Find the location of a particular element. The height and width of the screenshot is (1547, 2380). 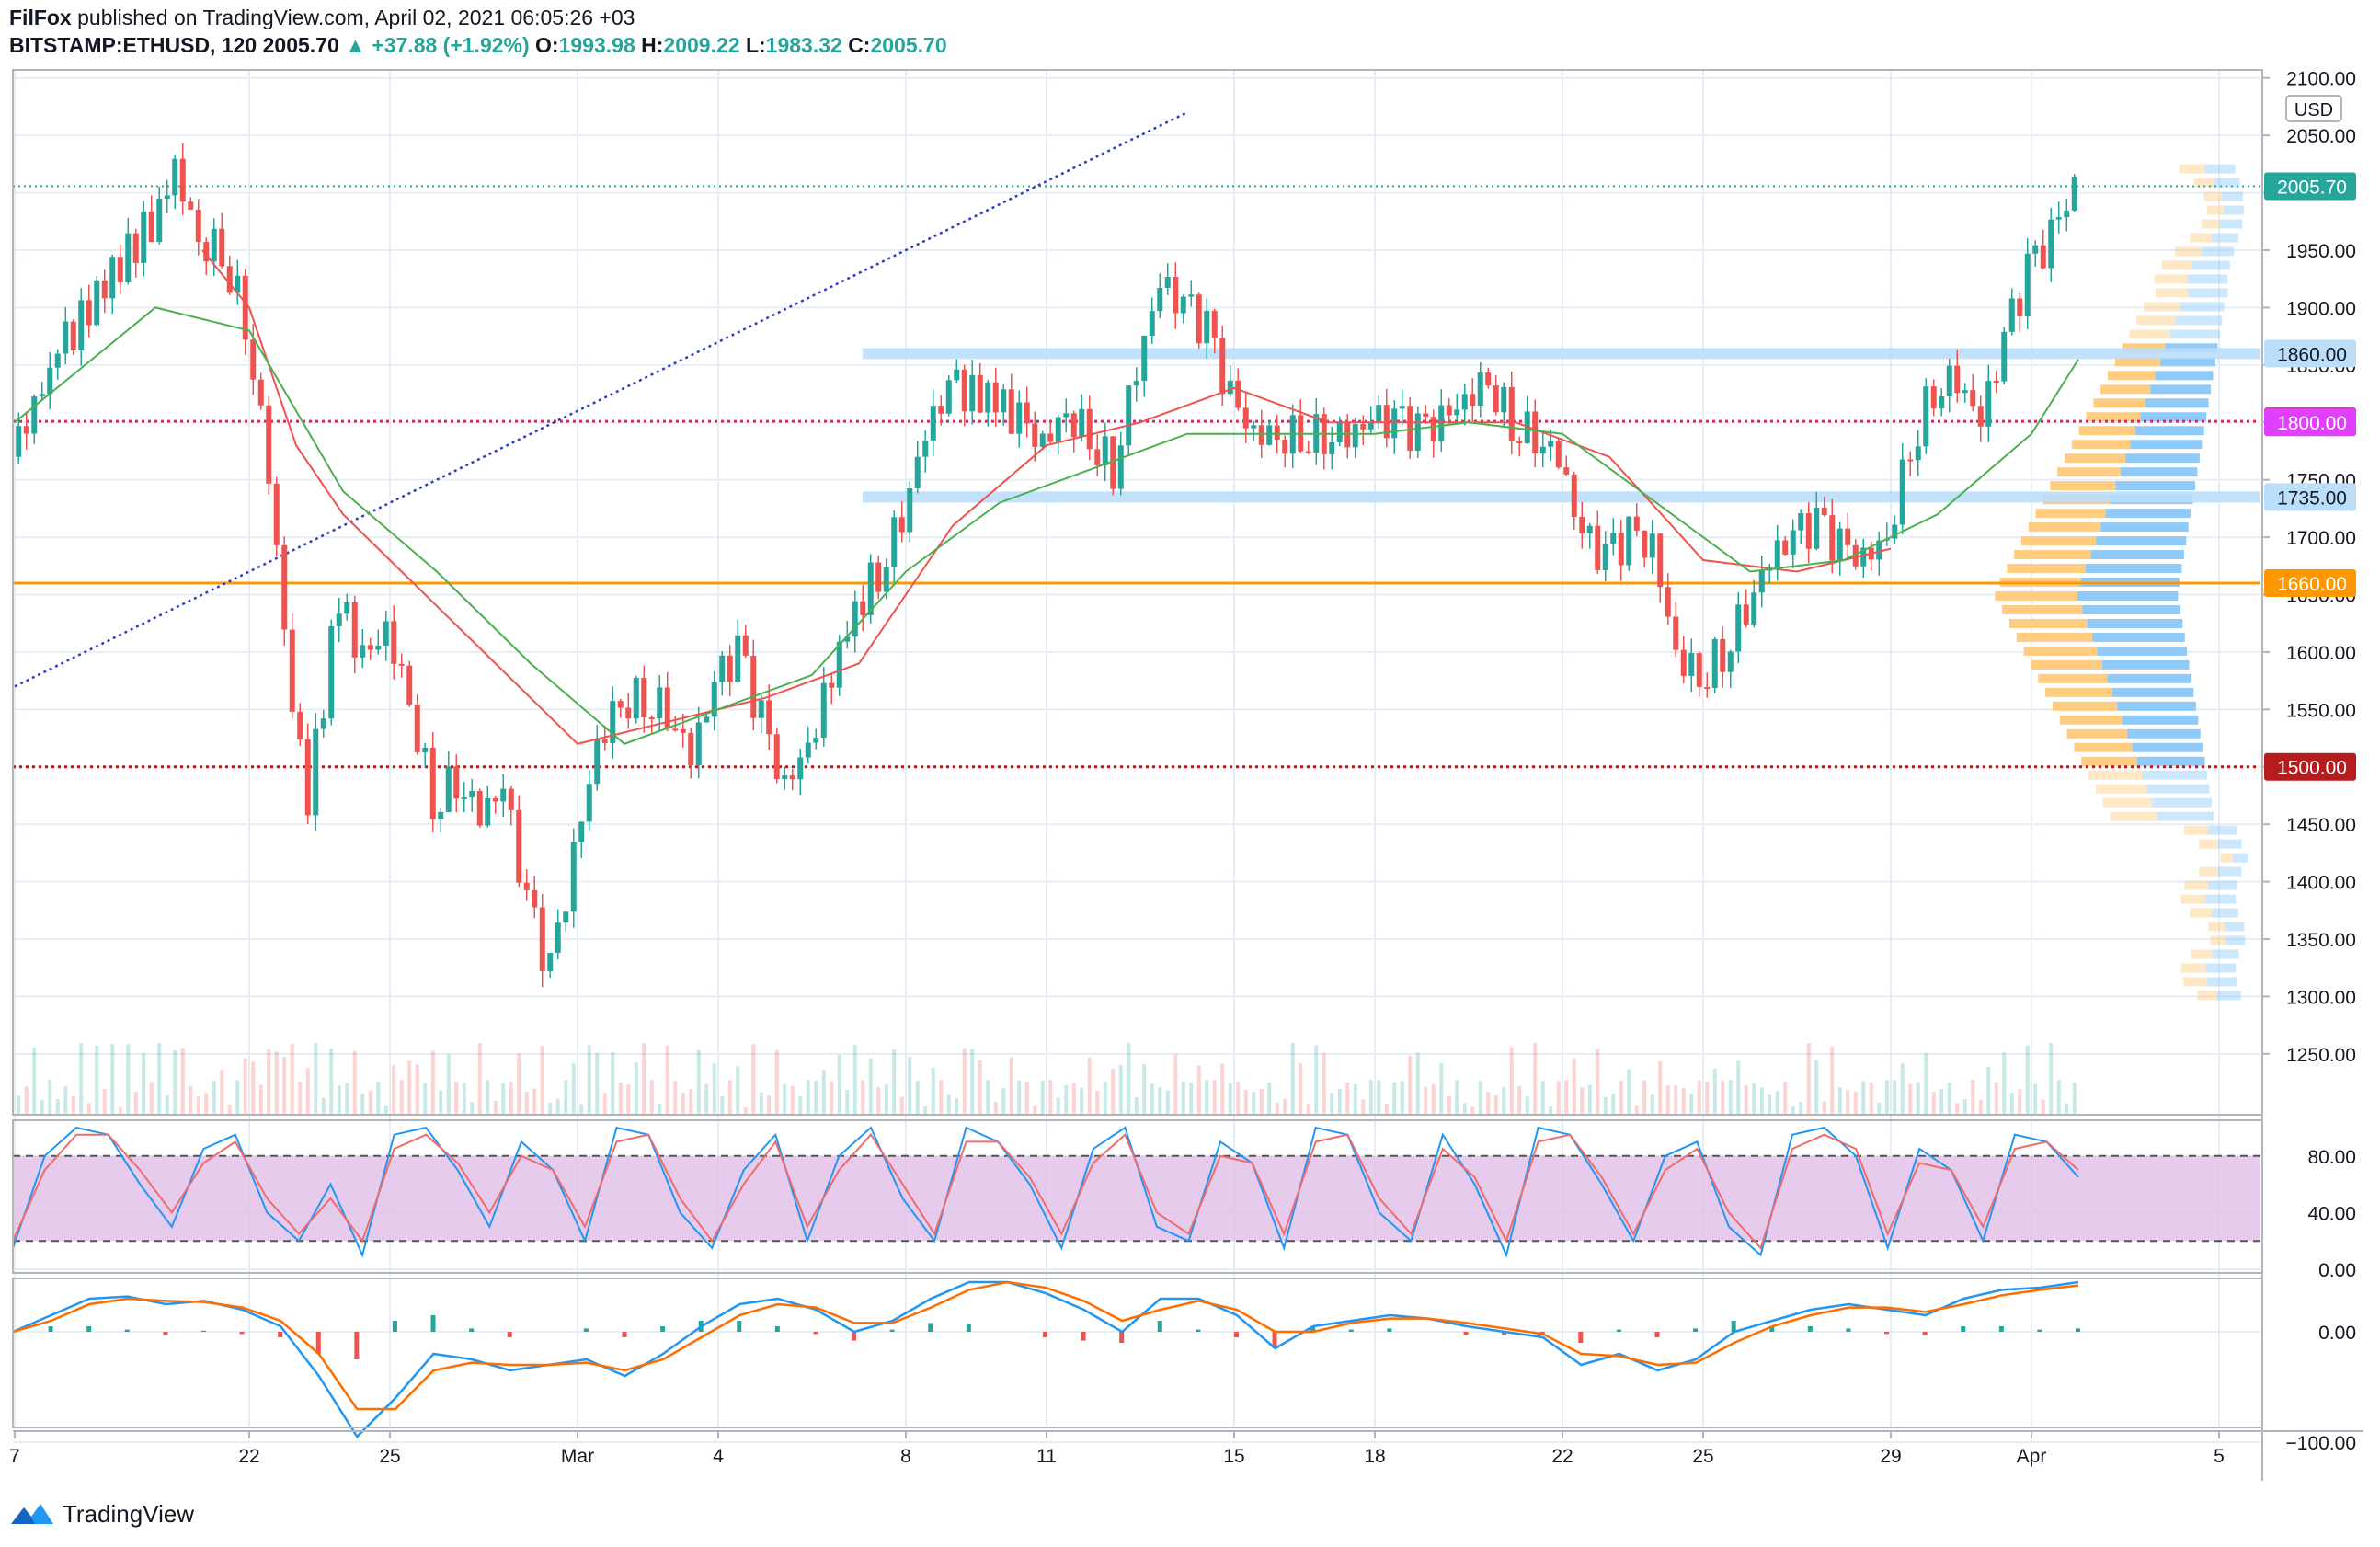

tradingview-logo-icon is located at coordinates (32, 1514).